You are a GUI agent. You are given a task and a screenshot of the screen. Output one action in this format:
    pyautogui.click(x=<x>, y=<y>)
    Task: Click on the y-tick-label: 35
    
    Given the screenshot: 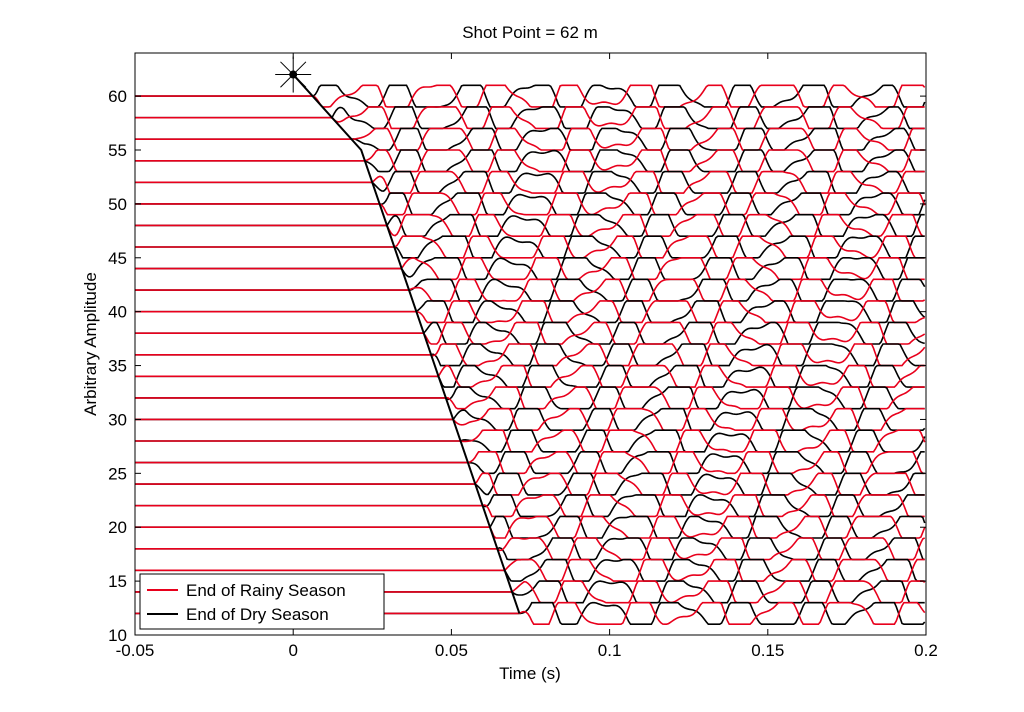 What is the action you would take?
    pyautogui.click(x=117, y=366)
    